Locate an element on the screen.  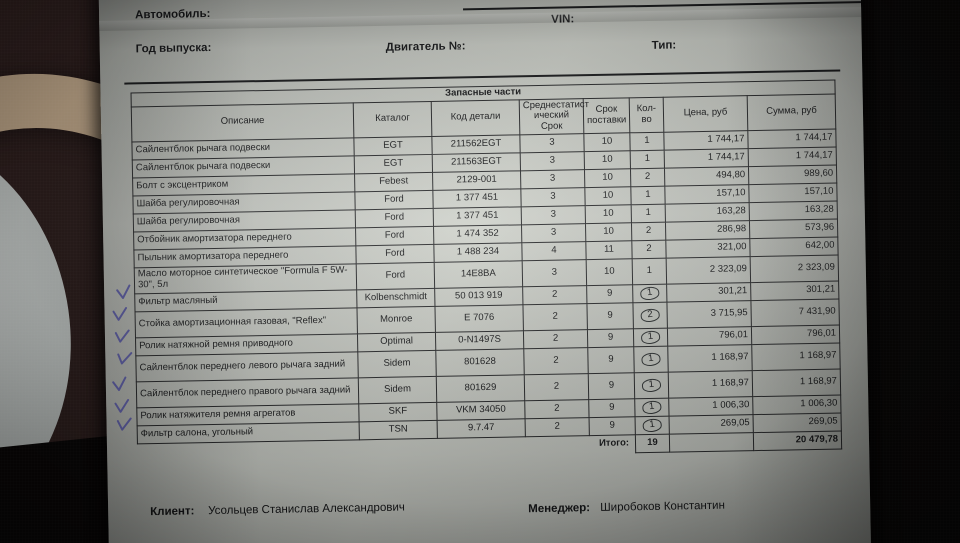
quantity-circled-mark: 2 is located at coordinates (650, 315).